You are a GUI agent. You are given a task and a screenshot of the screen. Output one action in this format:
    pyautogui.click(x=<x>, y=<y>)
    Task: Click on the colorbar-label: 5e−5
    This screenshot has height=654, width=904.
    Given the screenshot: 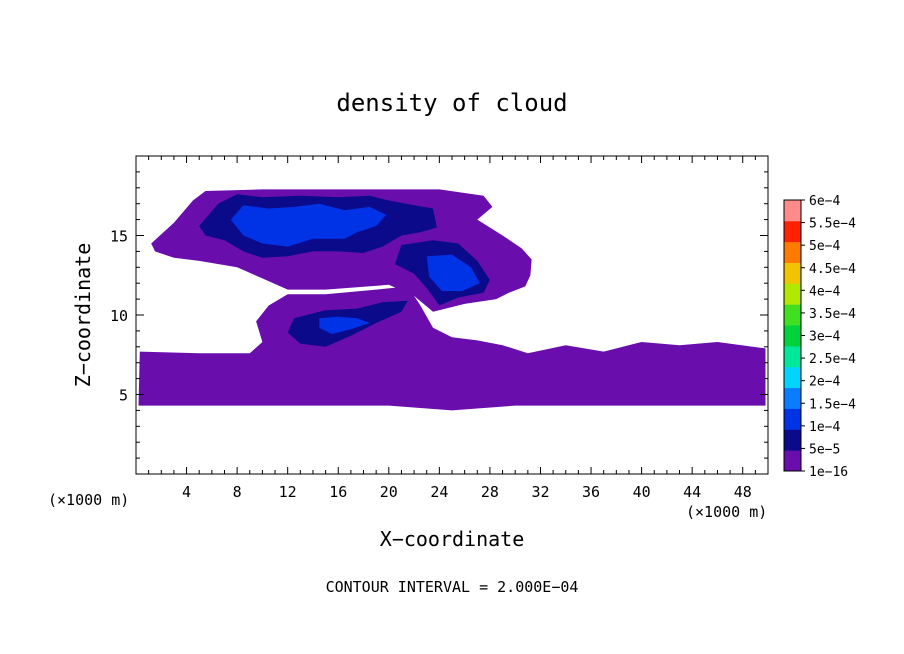 What is the action you would take?
    pyautogui.click(x=824, y=449)
    